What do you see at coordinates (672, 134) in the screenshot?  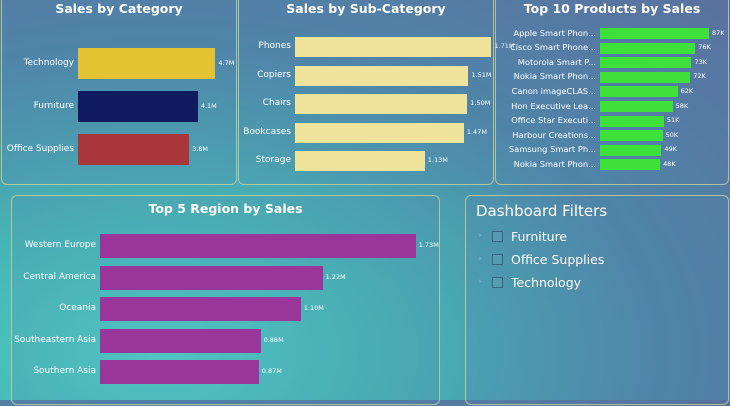 I see `data-label: 50K` at bounding box center [672, 134].